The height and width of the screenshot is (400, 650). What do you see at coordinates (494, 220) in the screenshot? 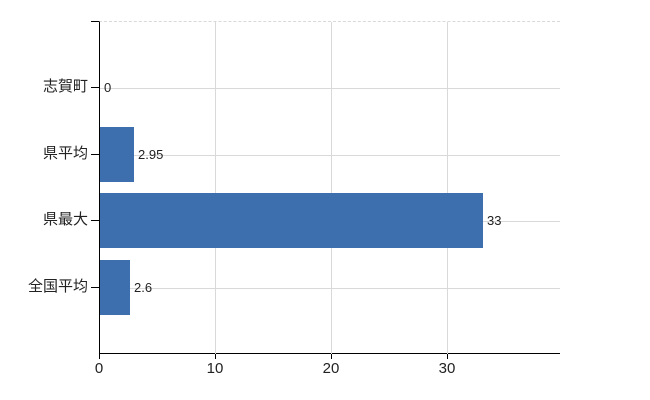
I see `bar-value-label: 33` at bounding box center [494, 220].